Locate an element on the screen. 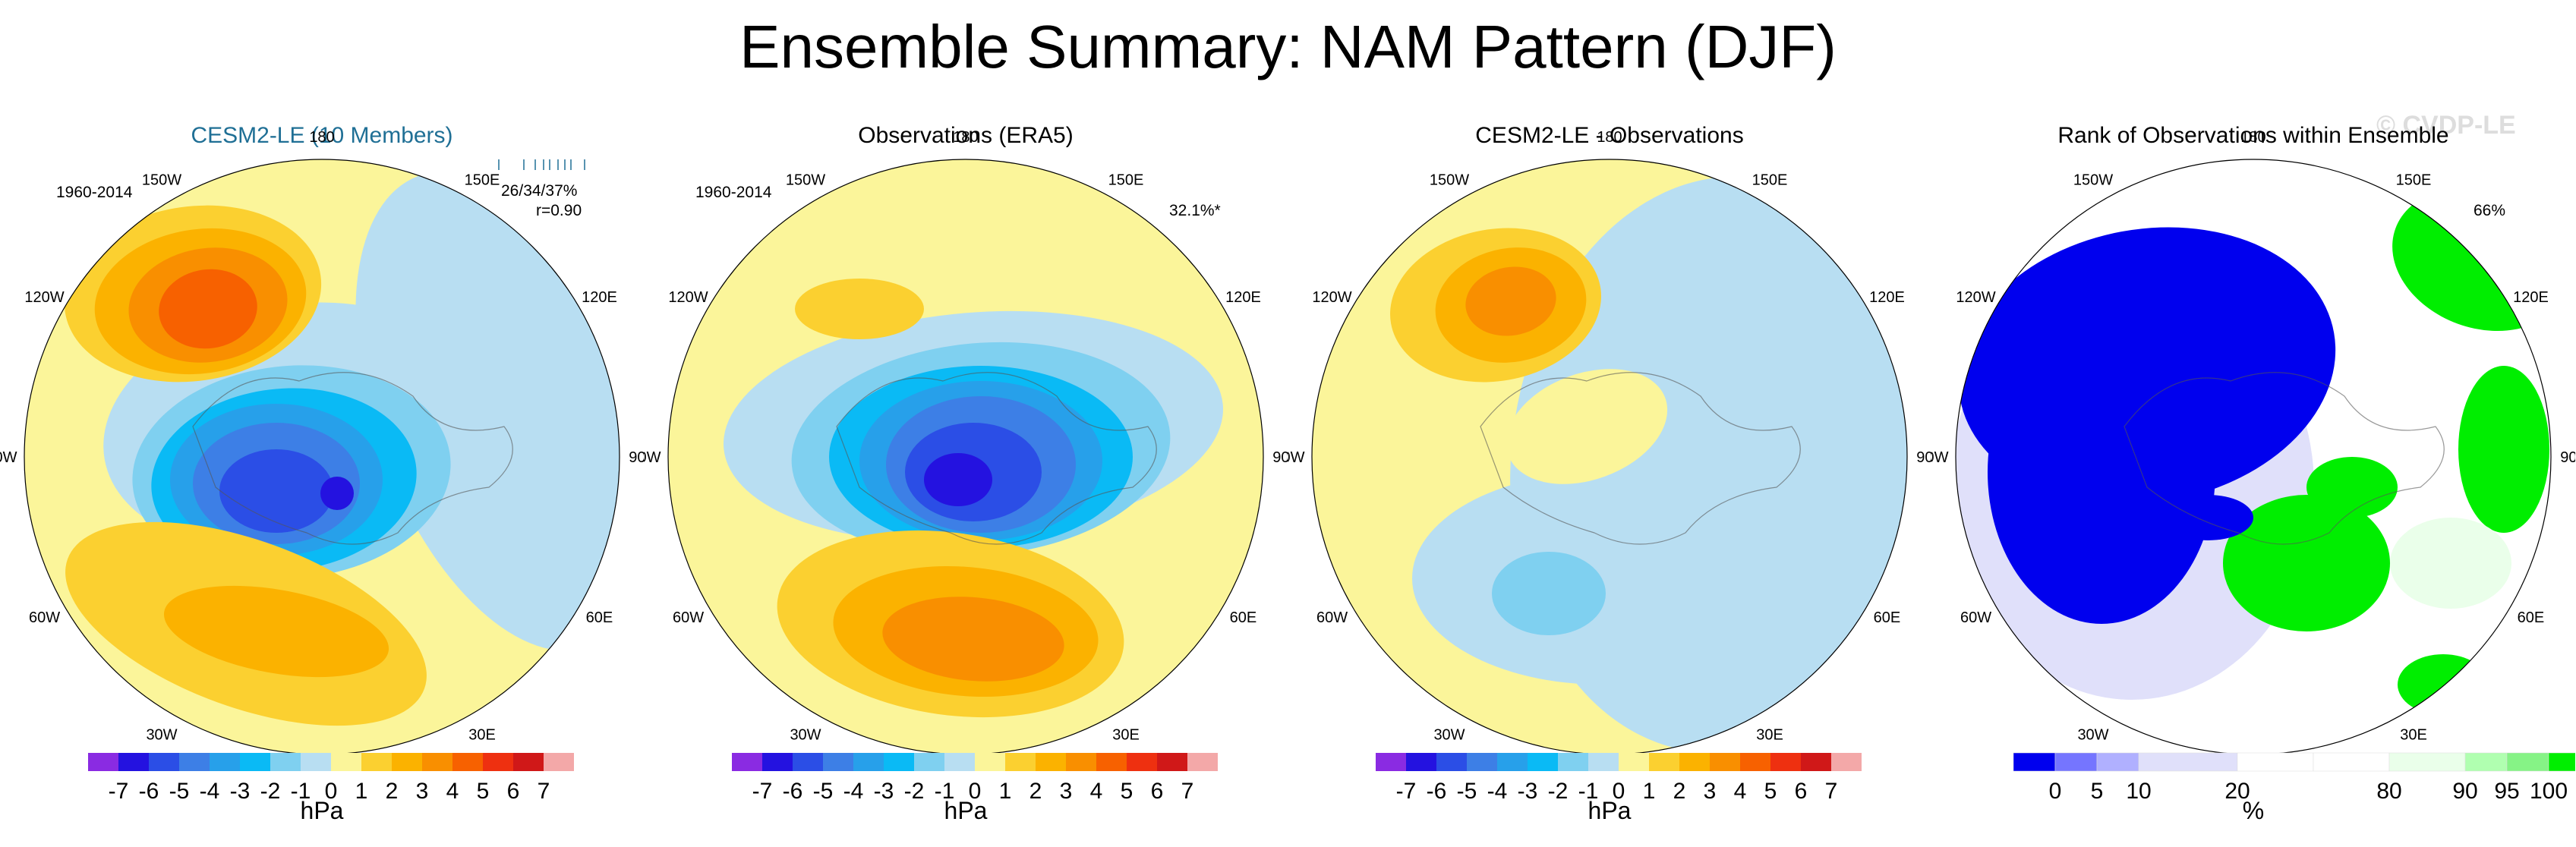 Image resolution: width=2576 pixels, height=847 pixels. high-contour is located at coordinates (859, 309).